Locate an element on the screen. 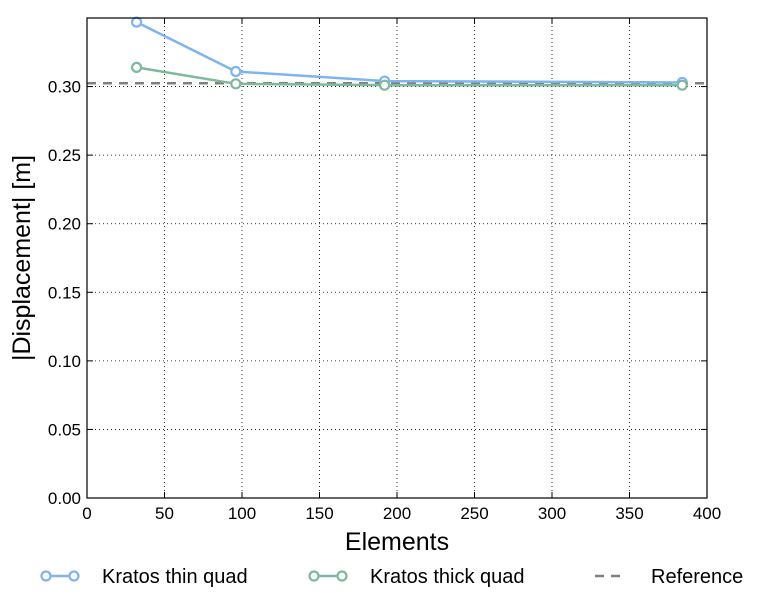 This screenshot has height=605, width=772. legend-label-2: Kratos thick quad is located at coordinates (447, 577).